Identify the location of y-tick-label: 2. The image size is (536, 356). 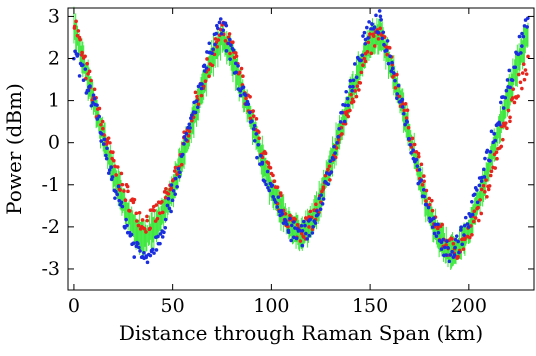
(54, 59).